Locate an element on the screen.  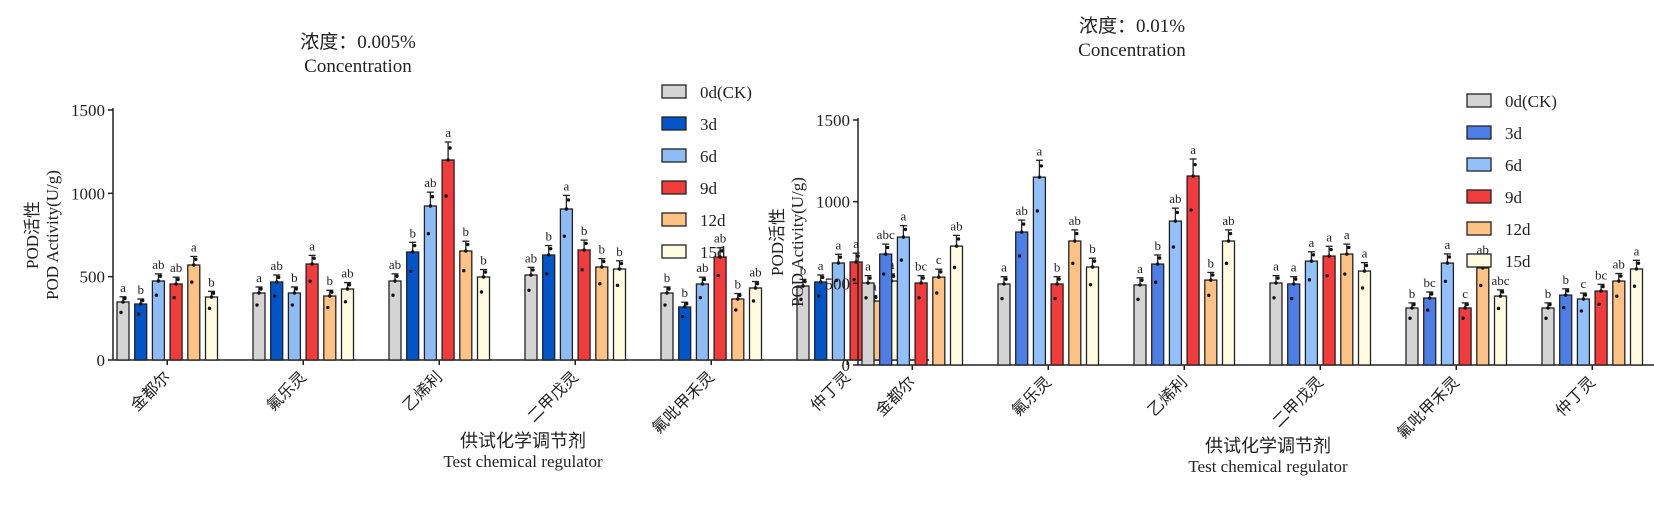
x-tick-label: 金都尔 is located at coordinates (150, 391).